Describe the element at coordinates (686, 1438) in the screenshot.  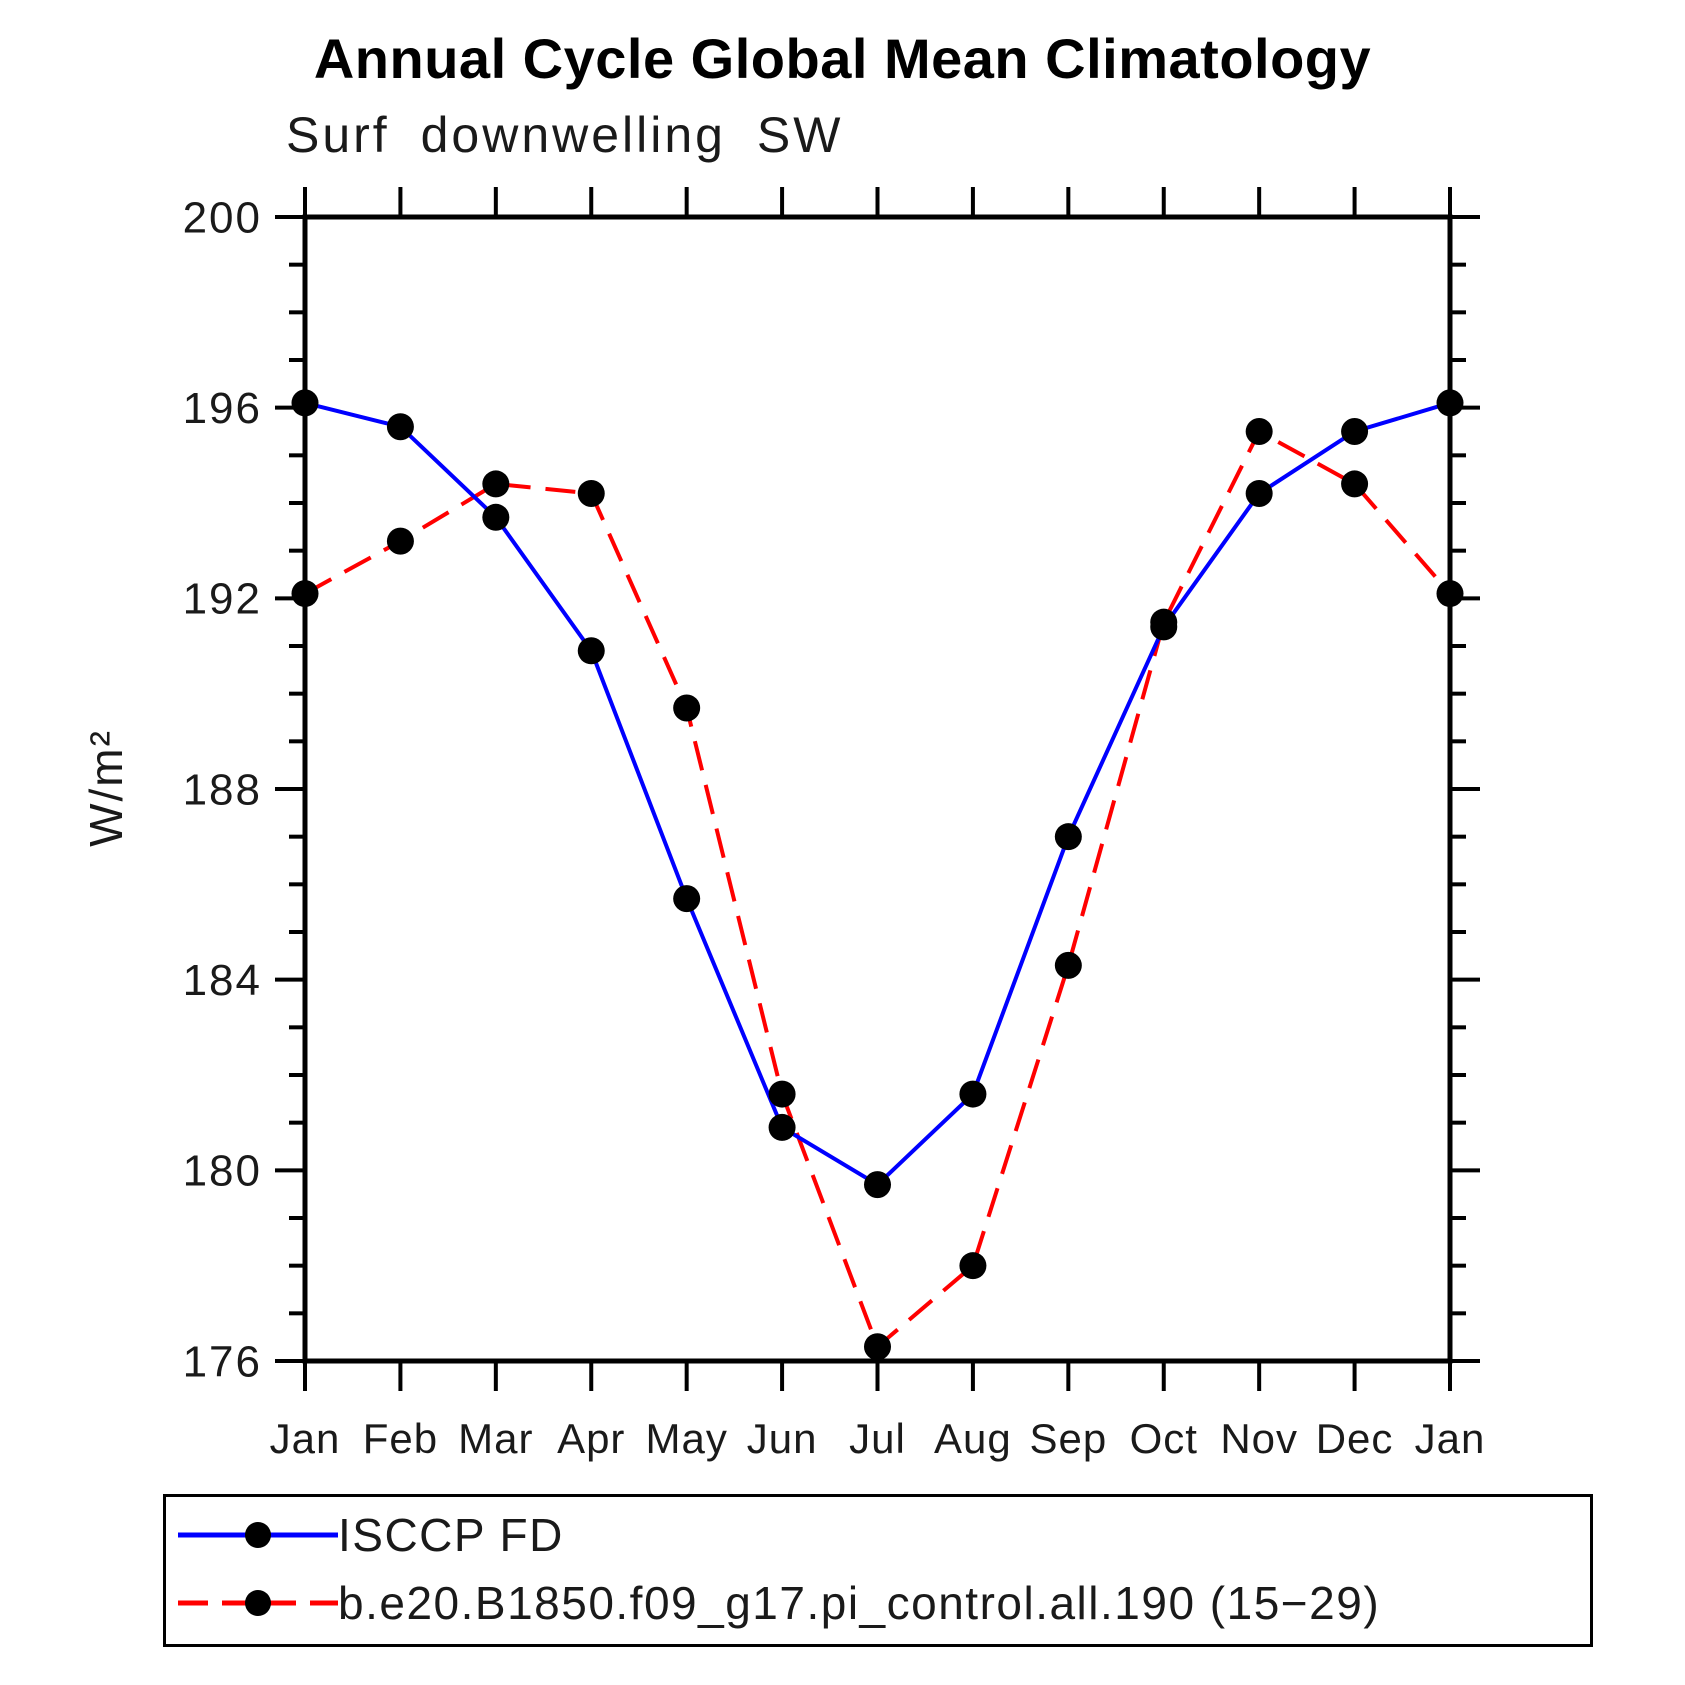
I see `x-tick-label: May` at that location.